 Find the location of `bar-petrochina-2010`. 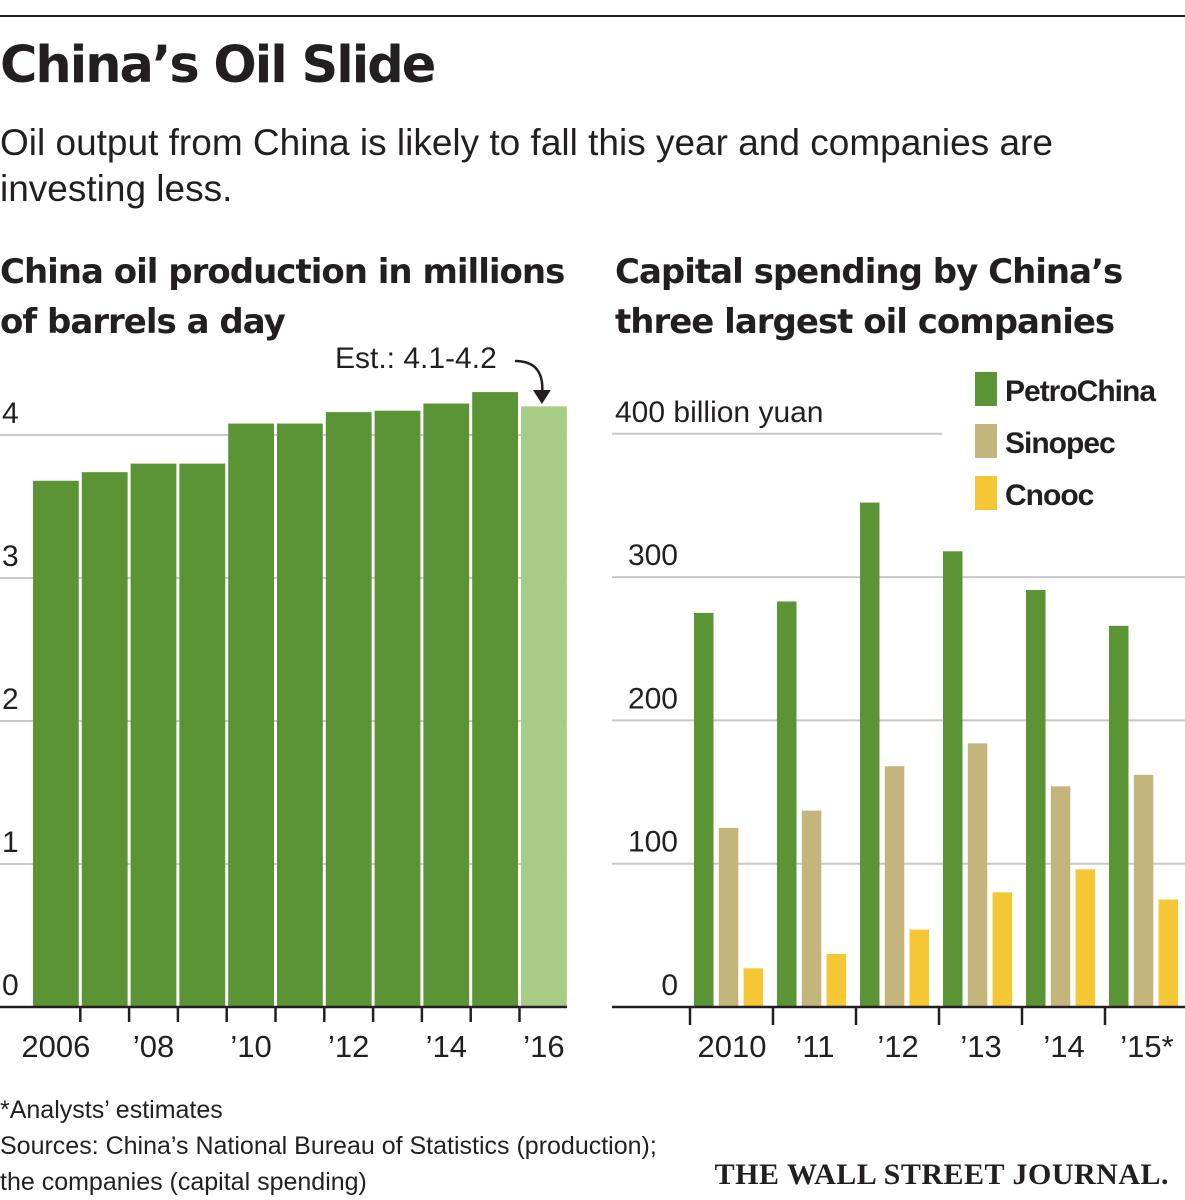

bar-petrochina-2010 is located at coordinates (704, 809).